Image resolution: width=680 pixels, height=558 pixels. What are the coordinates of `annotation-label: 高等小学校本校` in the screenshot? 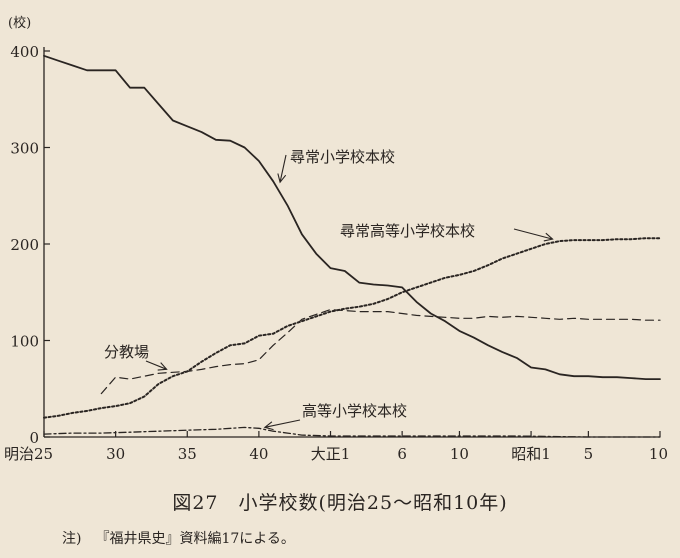 It's located at (354, 411).